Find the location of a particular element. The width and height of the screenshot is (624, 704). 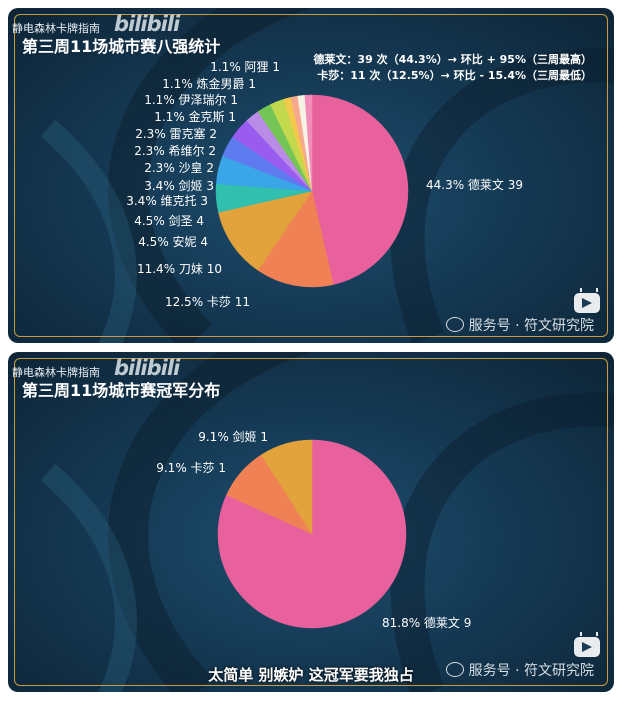

pie-chart-champions: 81.8% 德莱文 9 9.1% 卡莎 1 9.1% 剑姬 1 is located at coordinates (313, 529).